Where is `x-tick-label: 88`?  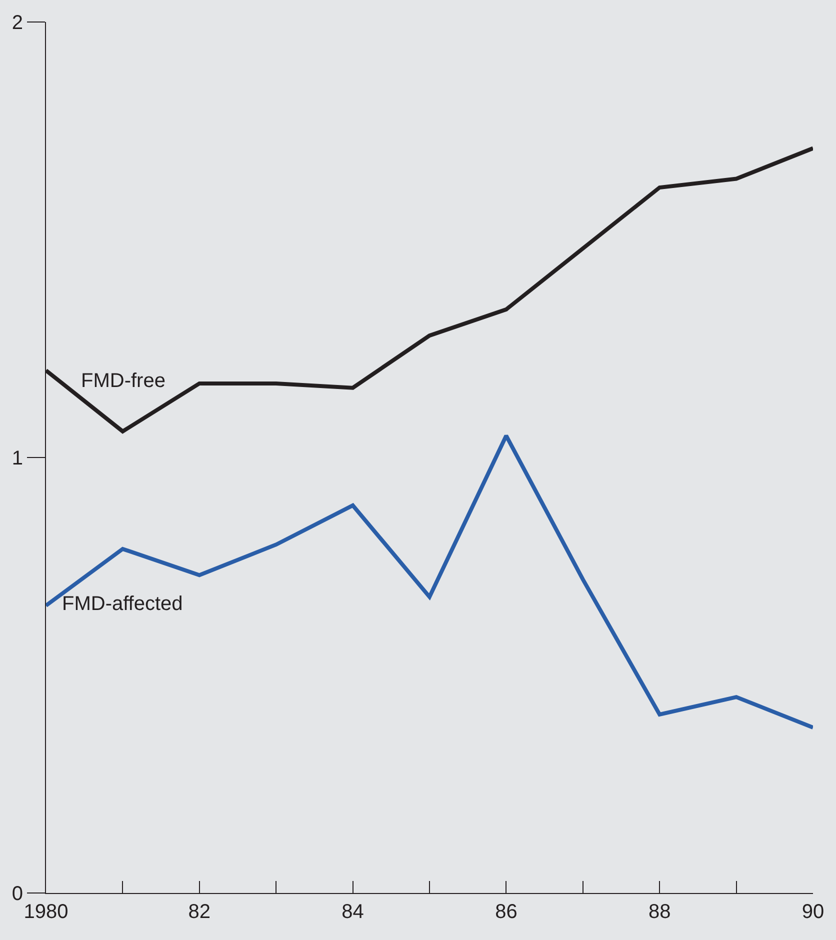 x-tick-label: 88 is located at coordinates (659, 912).